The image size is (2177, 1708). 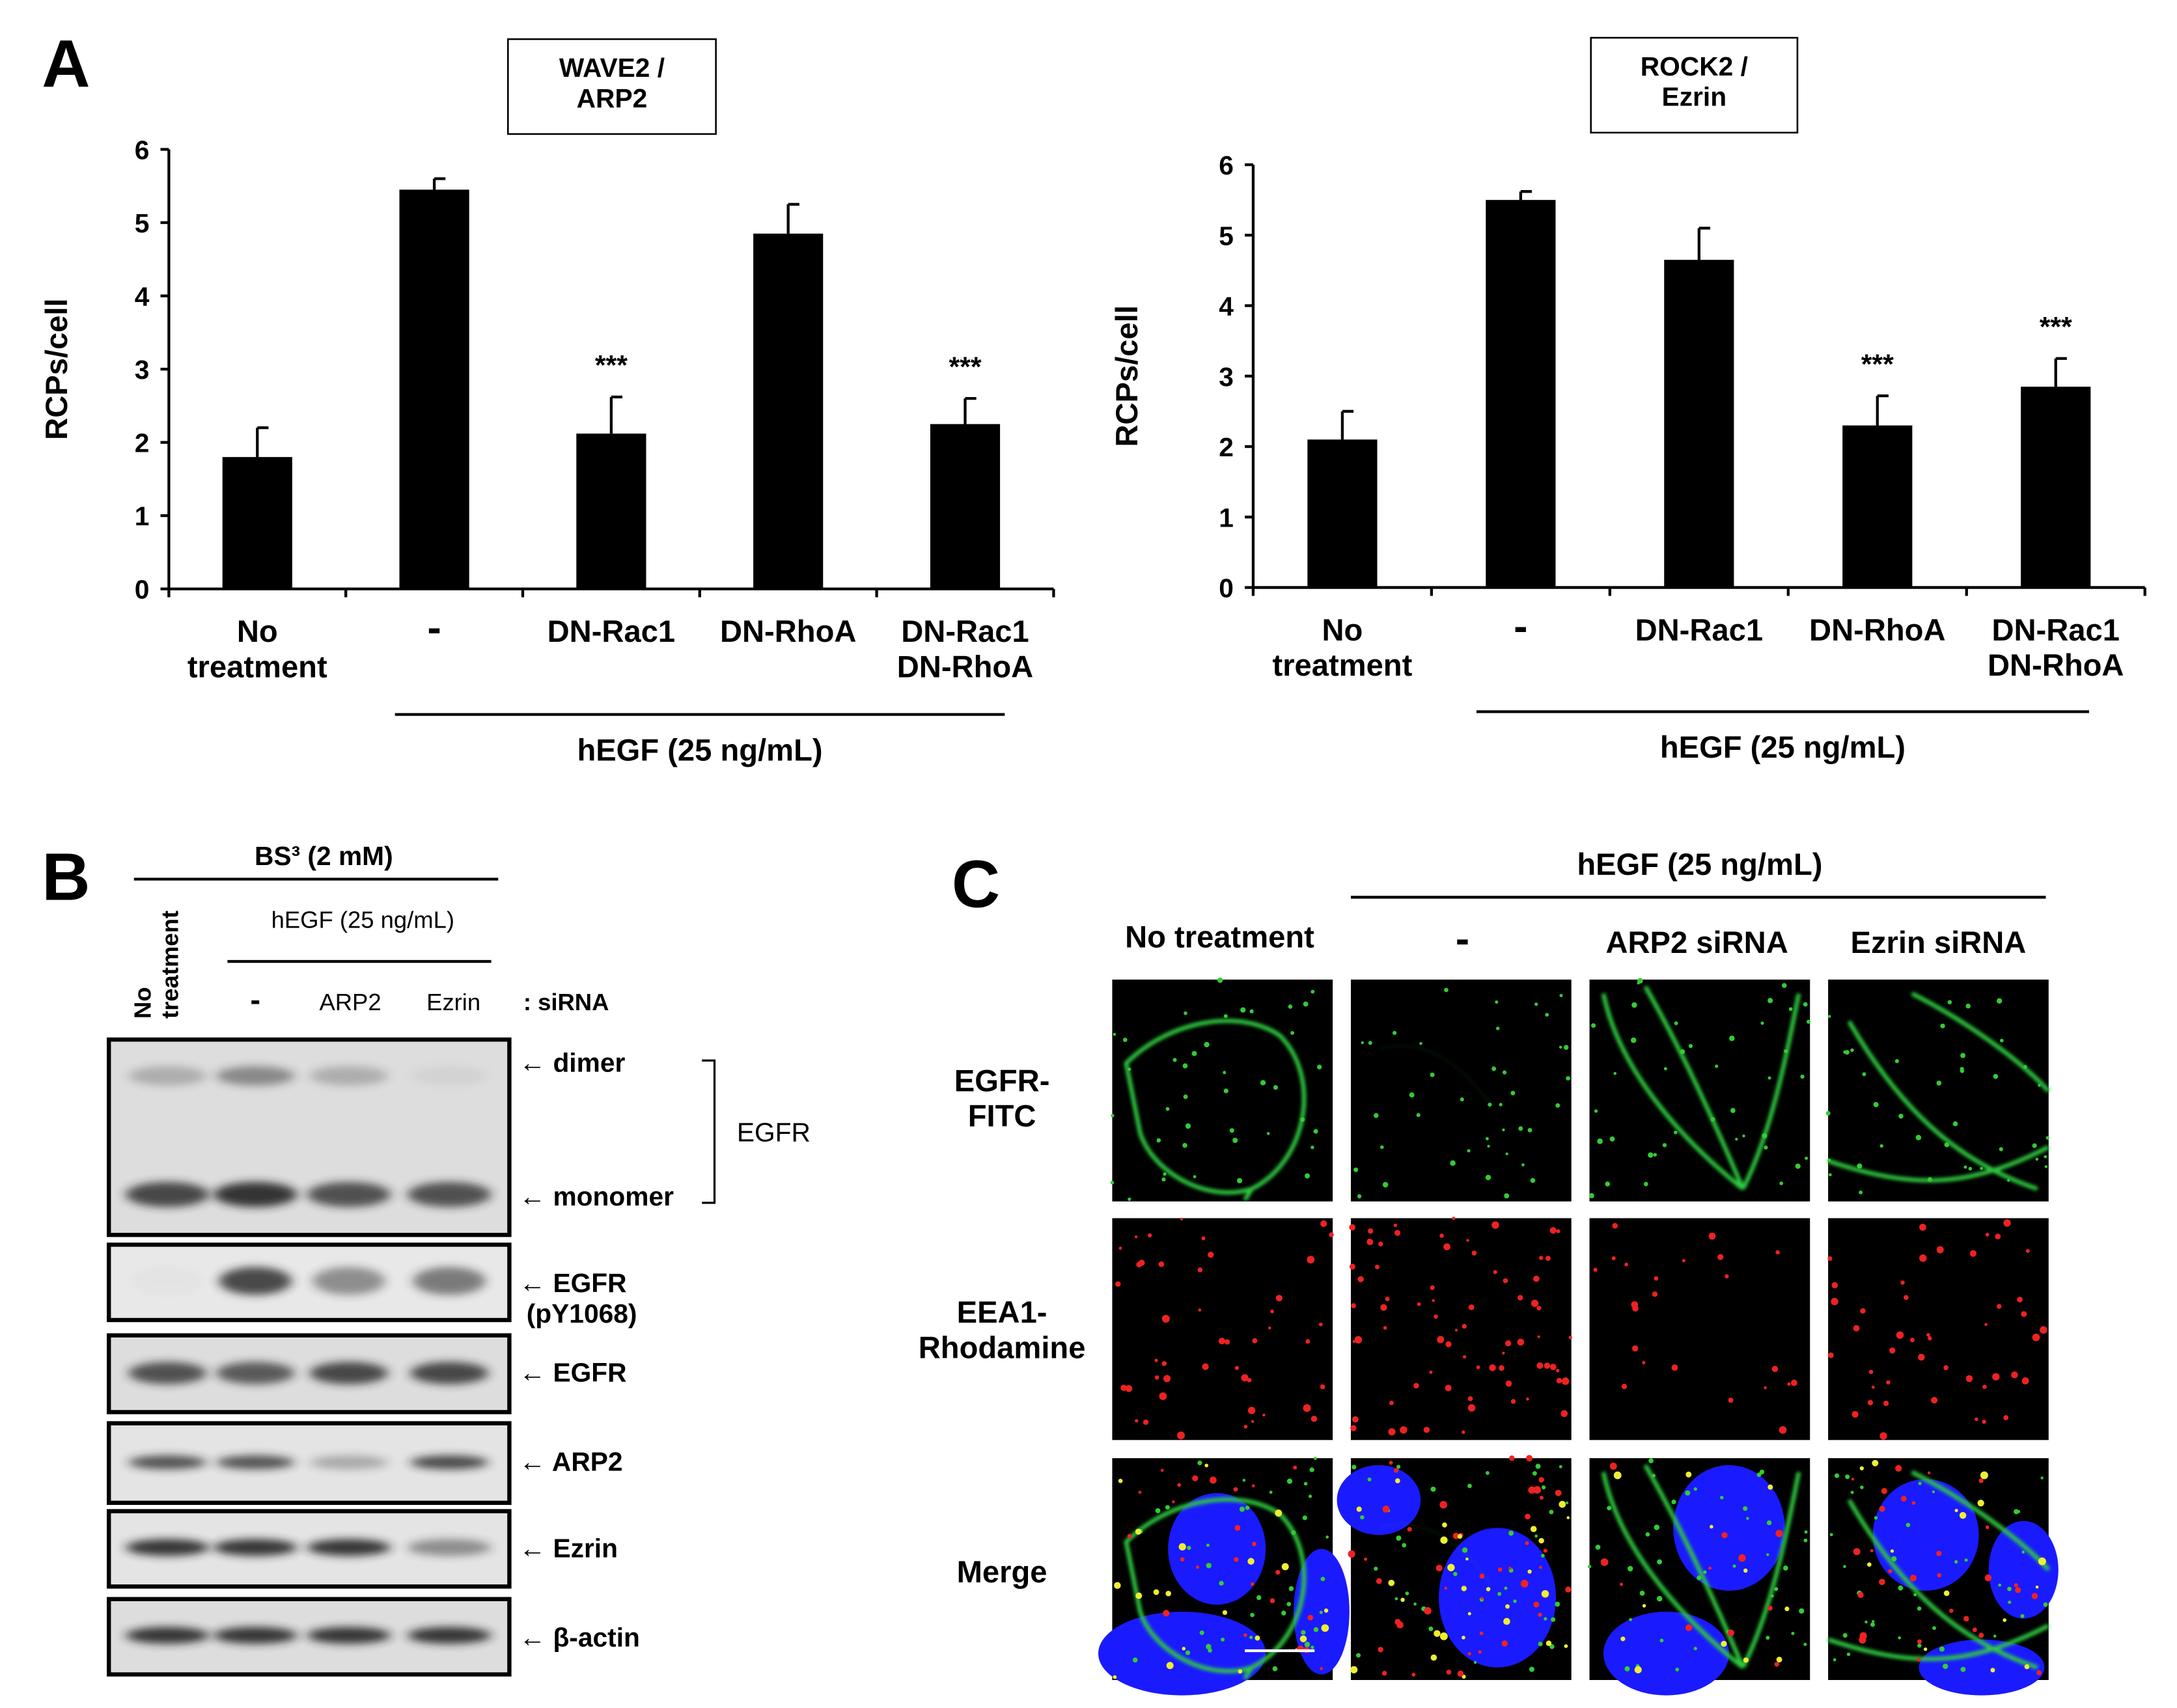 I want to click on error-bar, so click(x=971, y=410).